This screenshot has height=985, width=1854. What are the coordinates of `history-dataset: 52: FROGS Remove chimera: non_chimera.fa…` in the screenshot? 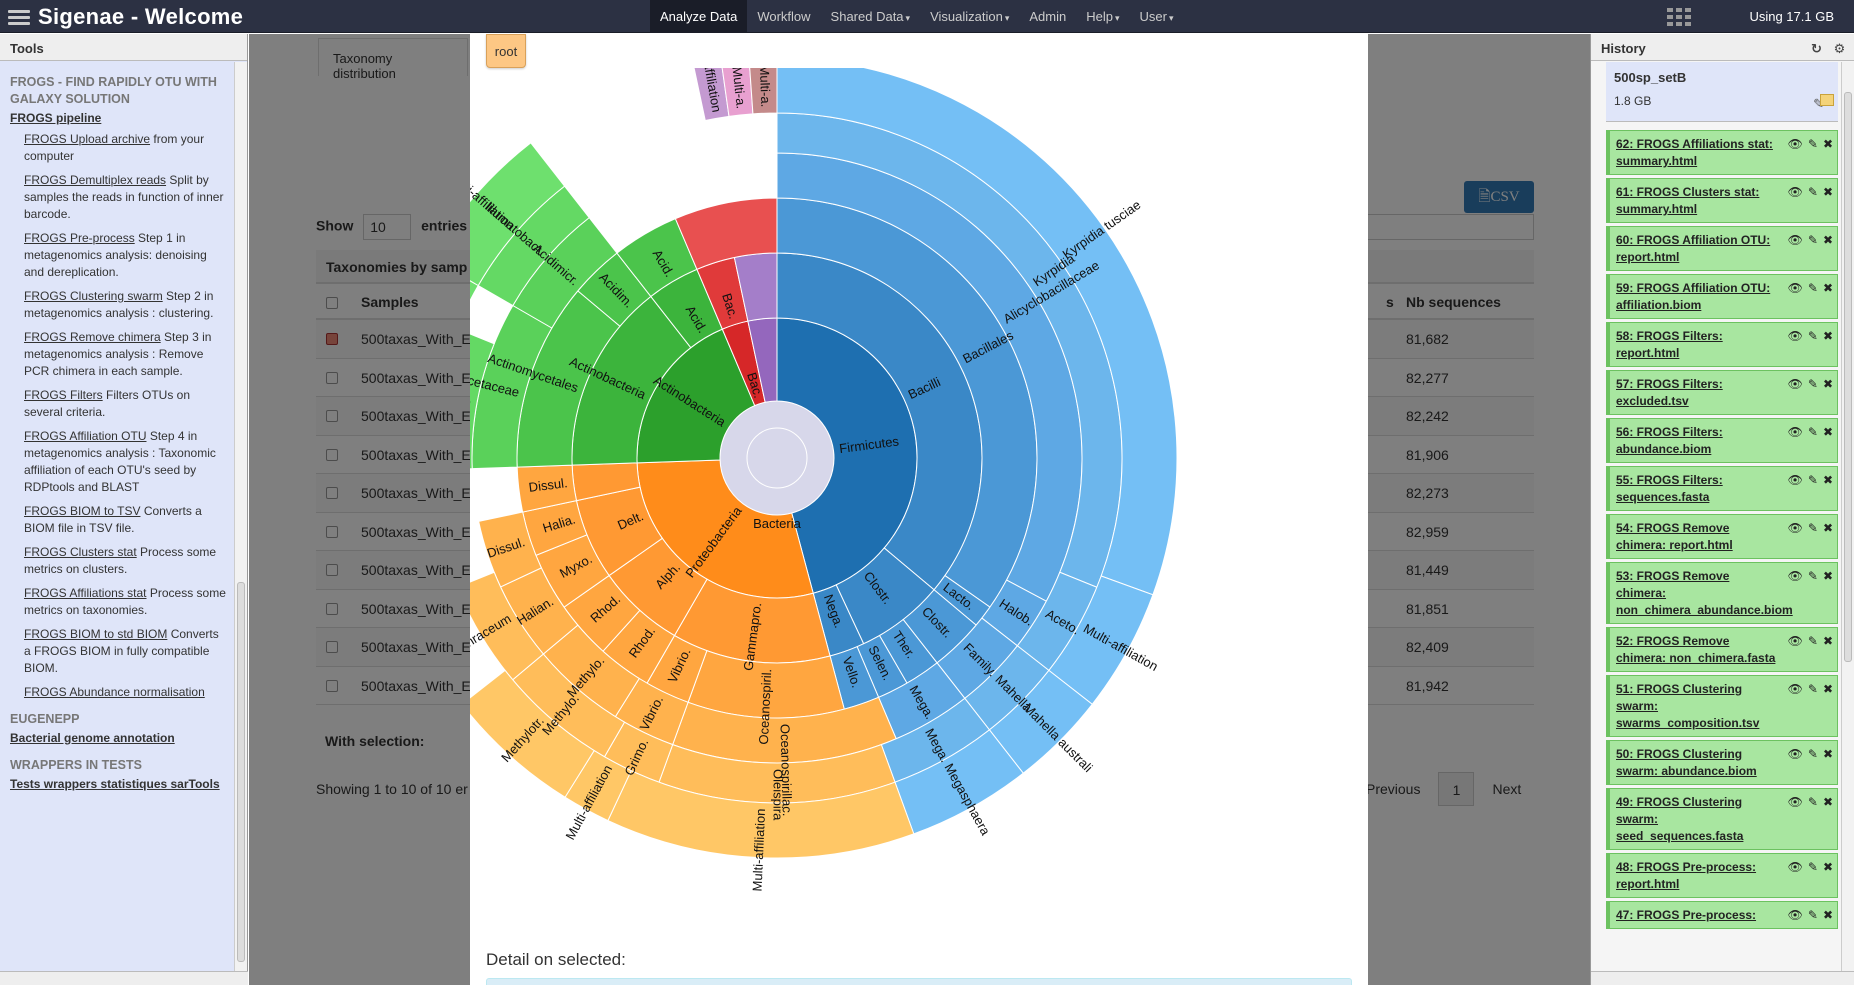 It's located at (1722, 649).